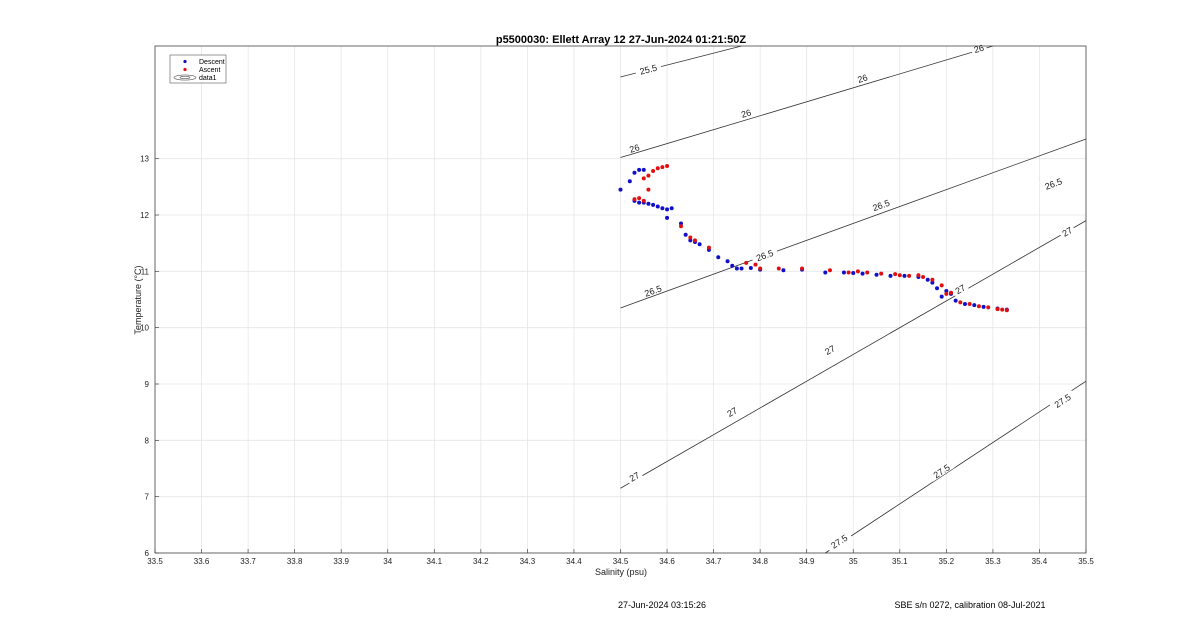 This screenshot has height=622, width=1200. What do you see at coordinates (145, 271) in the screenshot?
I see `y-tick-label: 11` at bounding box center [145, 271].